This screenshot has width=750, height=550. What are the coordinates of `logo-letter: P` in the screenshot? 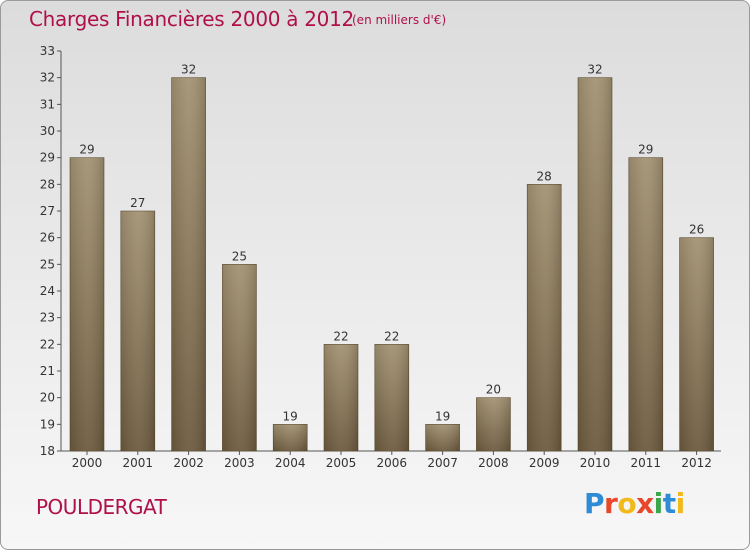 It's located at (594, 503).